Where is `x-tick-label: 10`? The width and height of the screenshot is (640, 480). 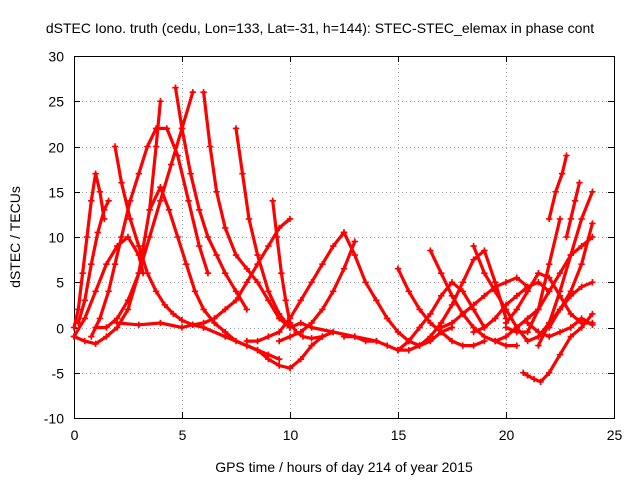
x-tick-label: 10 is located at coordinates (291, 435).